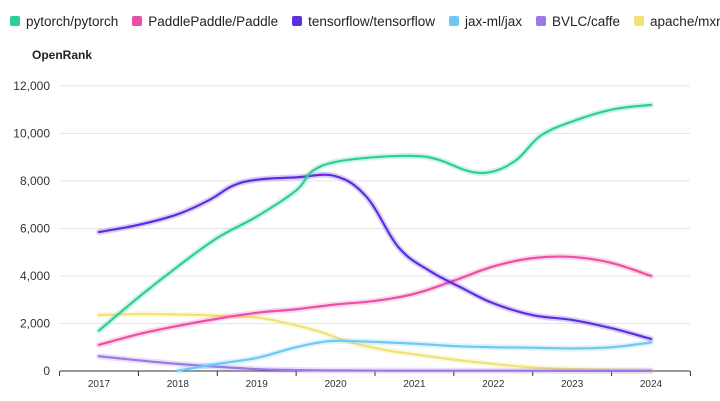 The width and height of the screenshot is (720, 401). I want to click on y-tick-label: 10,000, so click(31, 133).